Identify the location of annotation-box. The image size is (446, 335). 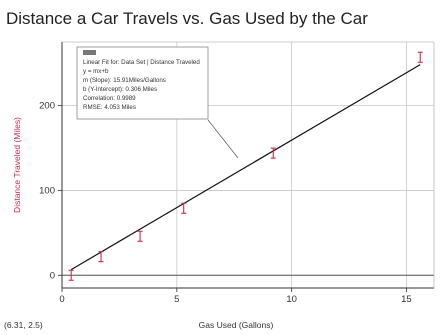
(142, 83).